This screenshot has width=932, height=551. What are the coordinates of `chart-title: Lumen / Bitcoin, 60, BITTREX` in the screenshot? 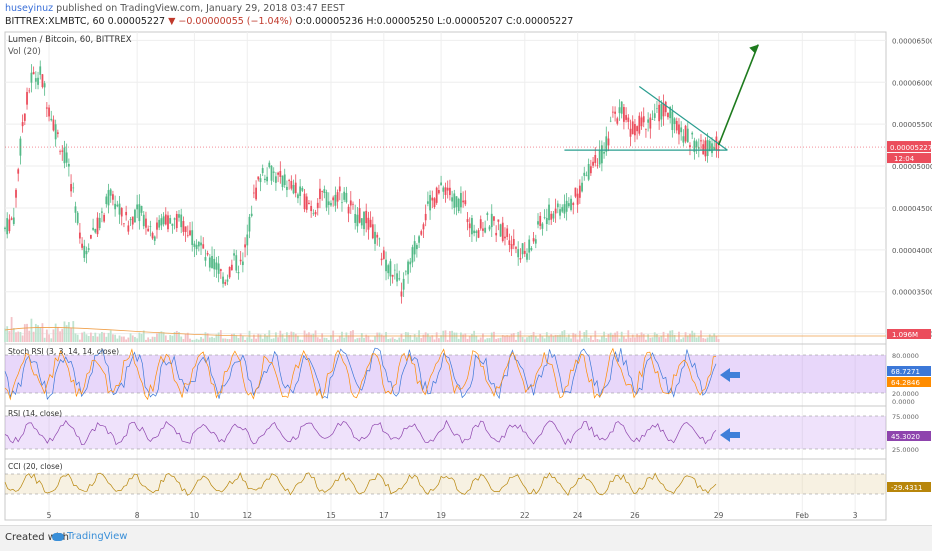 It's located at (70, 40).